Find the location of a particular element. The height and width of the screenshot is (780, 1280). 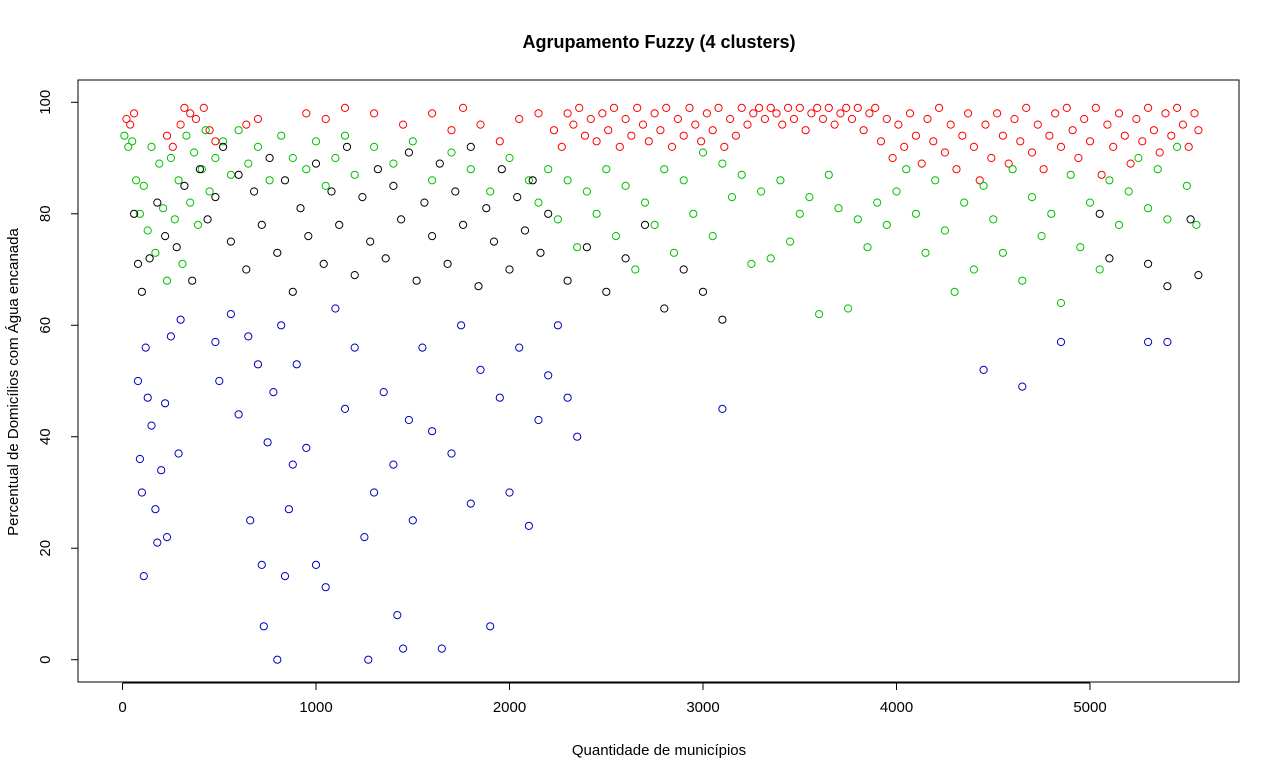

y-tick-label: 20 is located at coordinates (45, 548).